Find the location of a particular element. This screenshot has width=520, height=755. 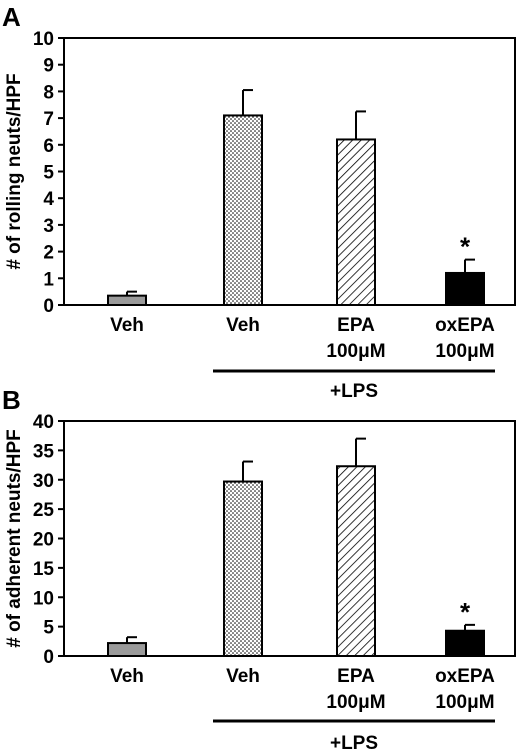

y-tick-label: 9 is located at coordinates (48, 66).